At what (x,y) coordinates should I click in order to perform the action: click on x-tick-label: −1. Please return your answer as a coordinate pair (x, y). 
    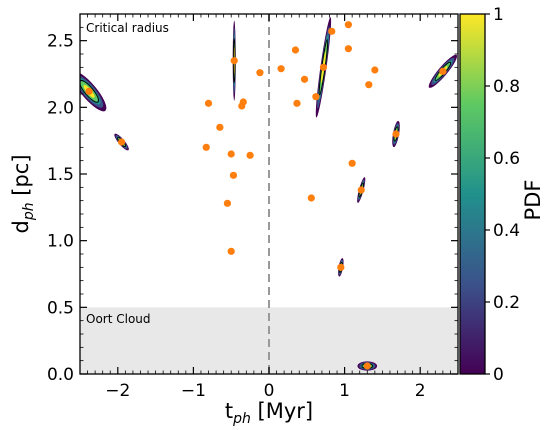
    Looking at the image, I should click on (193, 391).